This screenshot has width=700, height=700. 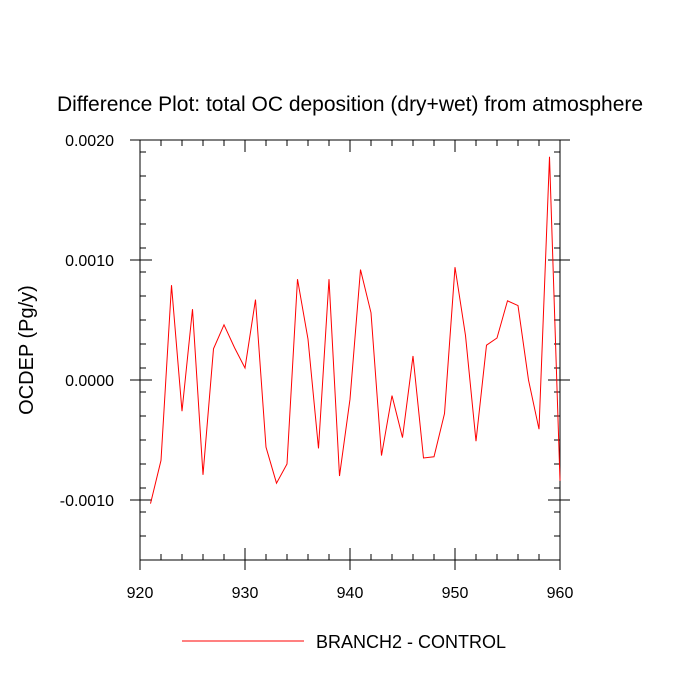 What do you see at coordinates (89, 261) in the screenshot?
I see `y-tick-label: 0.0010` at bounding box center [89, 261].